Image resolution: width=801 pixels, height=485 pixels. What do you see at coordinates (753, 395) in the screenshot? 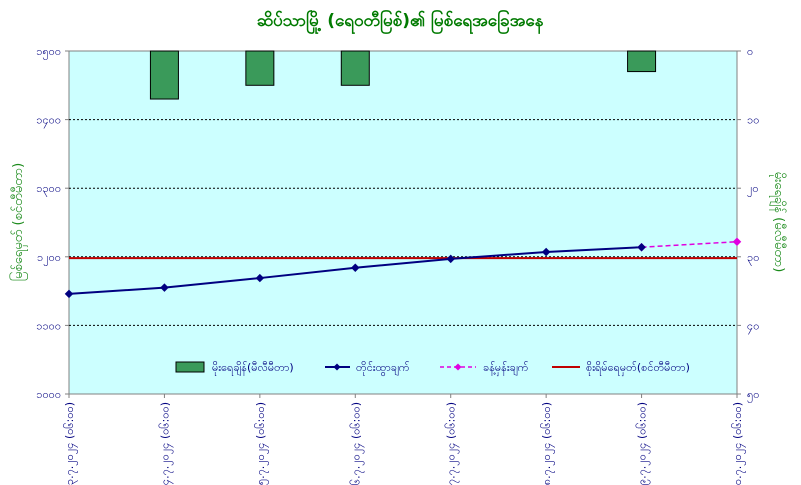
I see `right-tick-label: ၅၀` at bounding box center [753, 395].